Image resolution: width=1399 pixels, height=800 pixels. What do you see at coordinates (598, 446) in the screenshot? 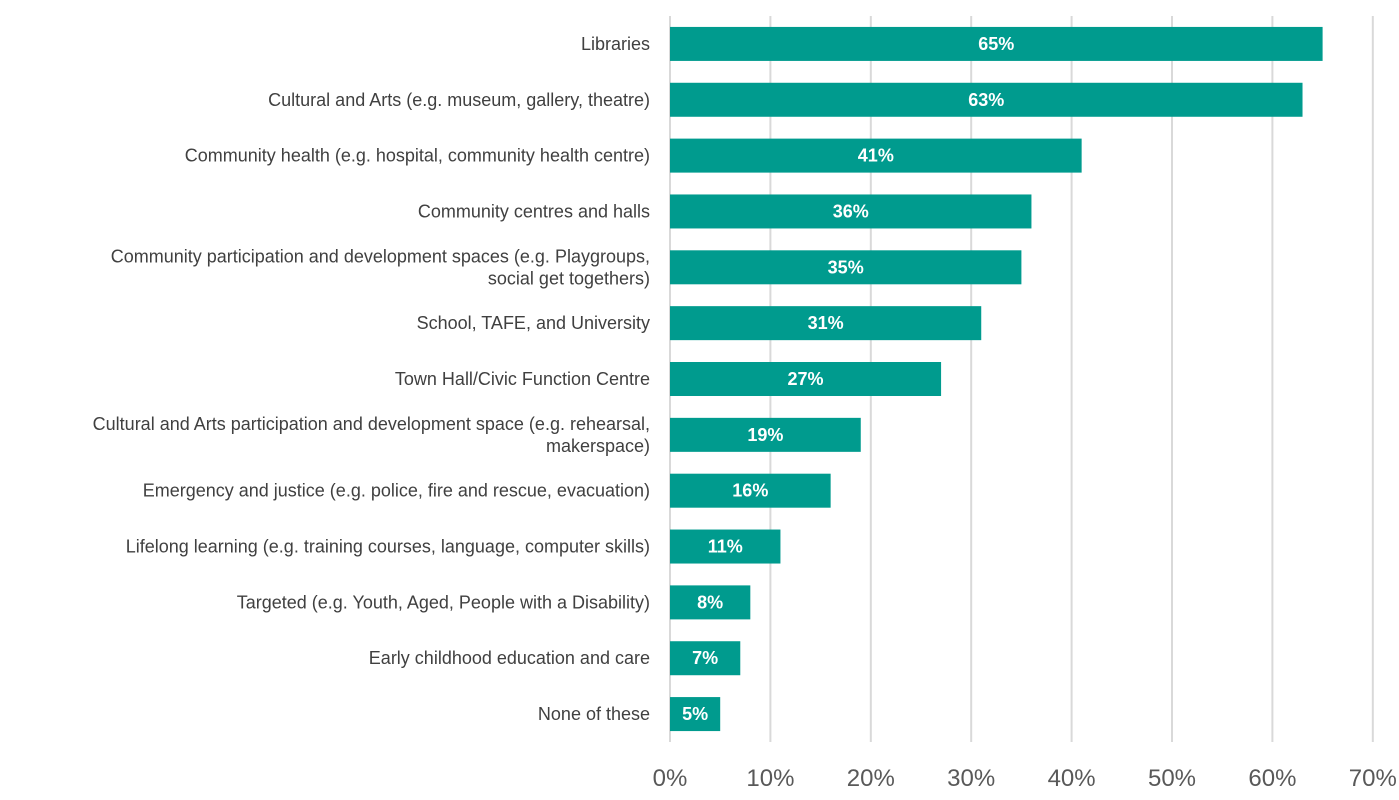
I see `category-label: makerspace)` at bounding box center [598, 446].